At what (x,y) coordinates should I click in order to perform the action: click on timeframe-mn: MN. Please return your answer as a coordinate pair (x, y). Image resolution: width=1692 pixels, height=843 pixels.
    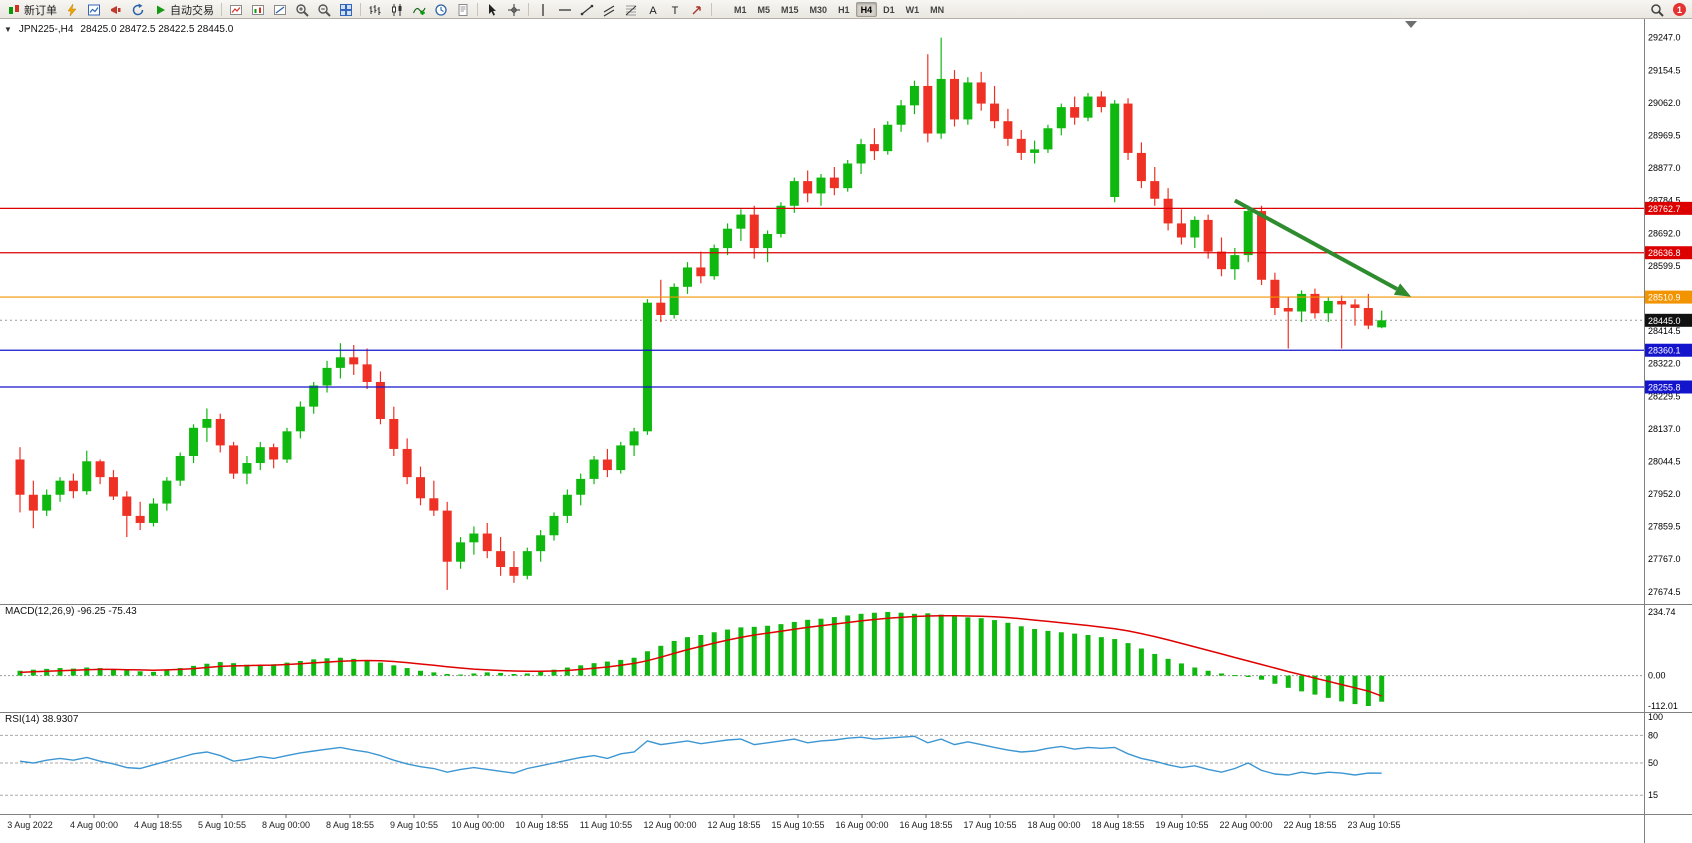
    Looking at the image, I should click on (937, 9).